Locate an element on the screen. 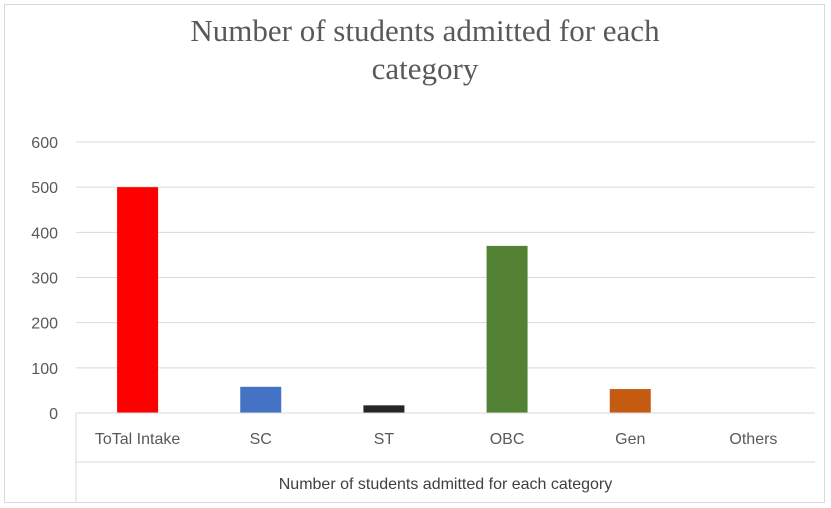  bar-obc is located at coordinates (507, 329).